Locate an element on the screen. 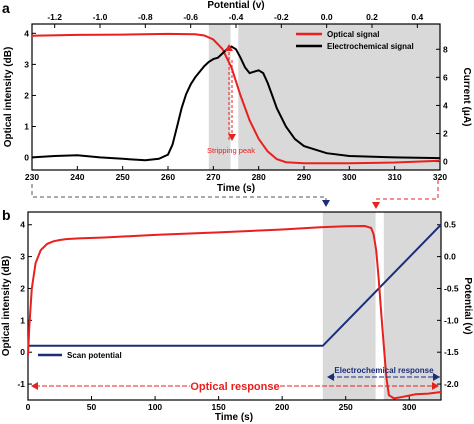 Image resolution: width=474 pixels, height=424 pixels. legend-label-optical: Optical signal is located at coordinates (353, 34).